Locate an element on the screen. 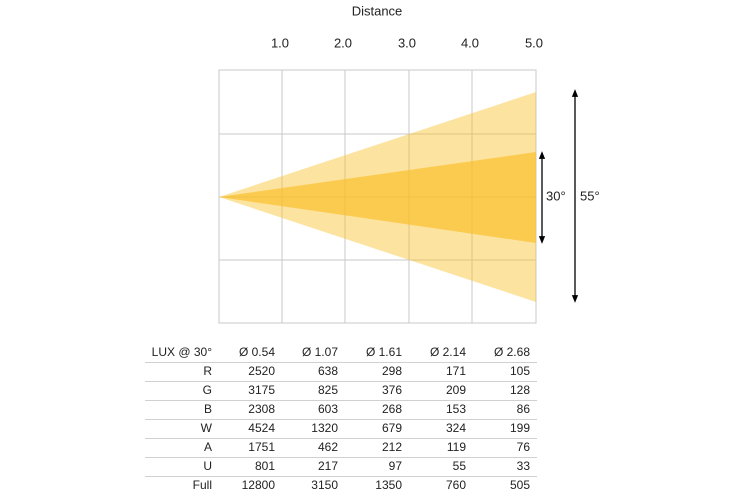  cell: 97 is located at coordinates (396, 466).